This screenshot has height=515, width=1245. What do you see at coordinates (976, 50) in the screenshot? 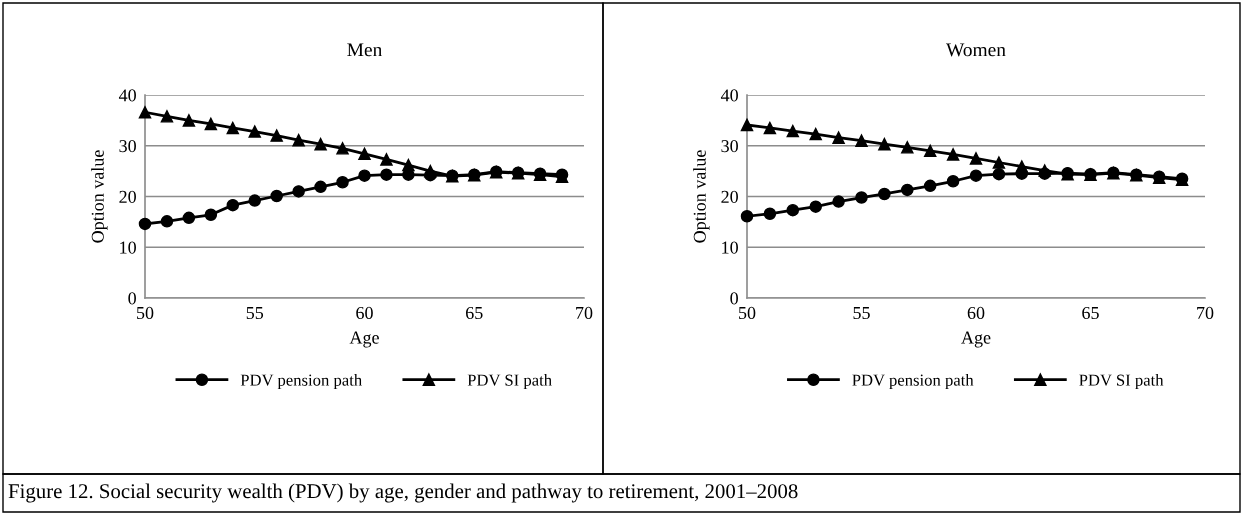
I see `chart-title: Women` at bounding box center [976, 50].